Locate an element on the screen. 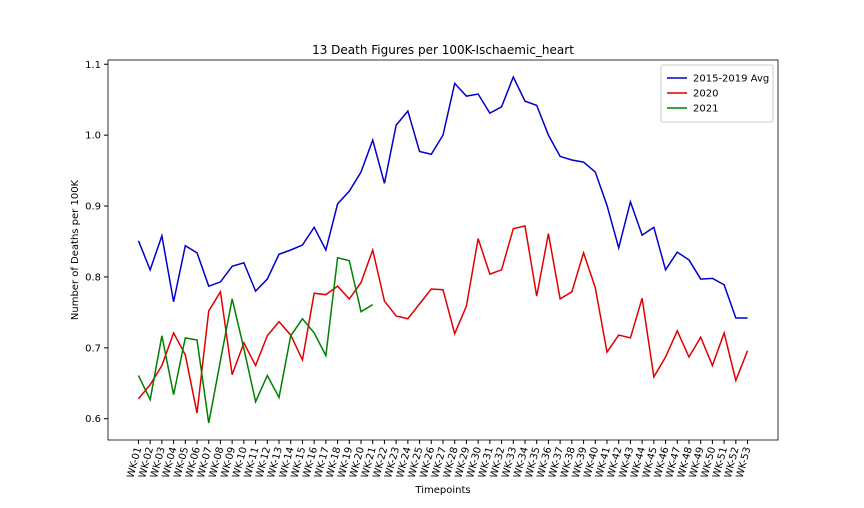 The width and height of the screenshot is (864, 508). series-line is located at coordinates (255, 340).